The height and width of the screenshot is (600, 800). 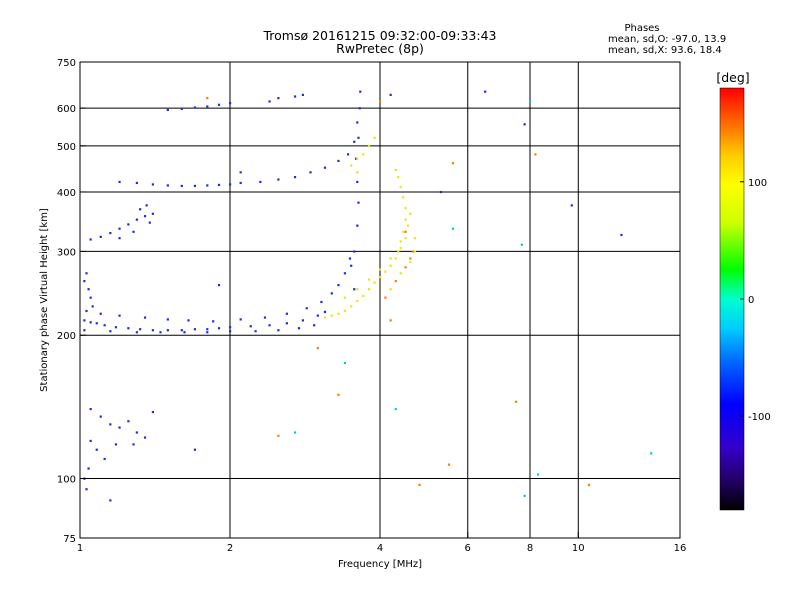 What do you see at coordinates (743, 290) in the screenshot?
I see `colorbar: [deg] 100 0 -100` at bounding box center [743, 290].